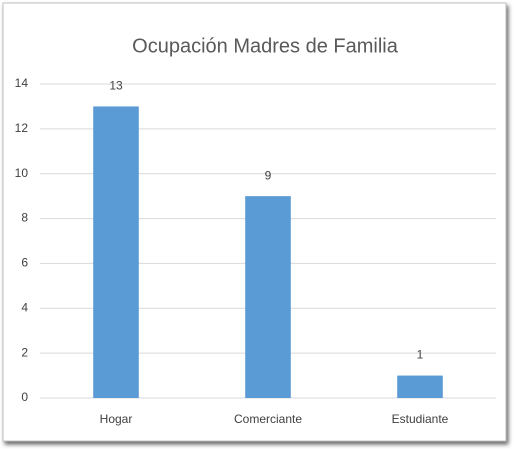 The height and width of the screenshot is (449, 514). What do you see at coordinates (420, 355) in the screenshot?
I see `data-label: 1` at bounding box center [420, 355].